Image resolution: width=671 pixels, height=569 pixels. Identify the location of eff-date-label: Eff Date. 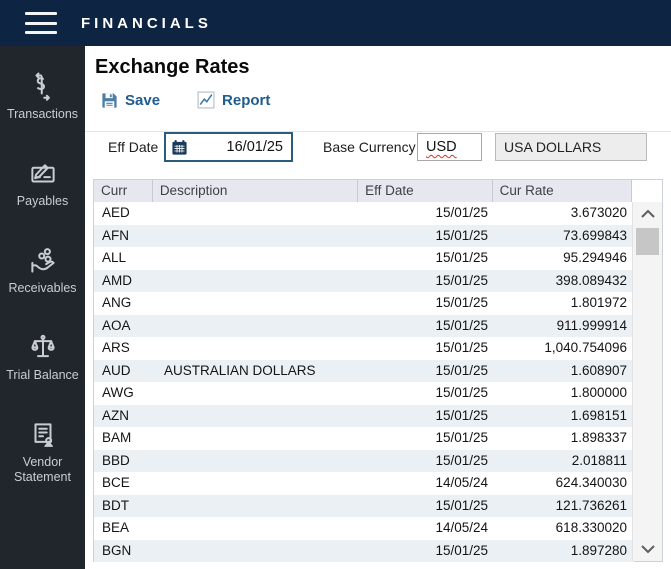
(133, 147).